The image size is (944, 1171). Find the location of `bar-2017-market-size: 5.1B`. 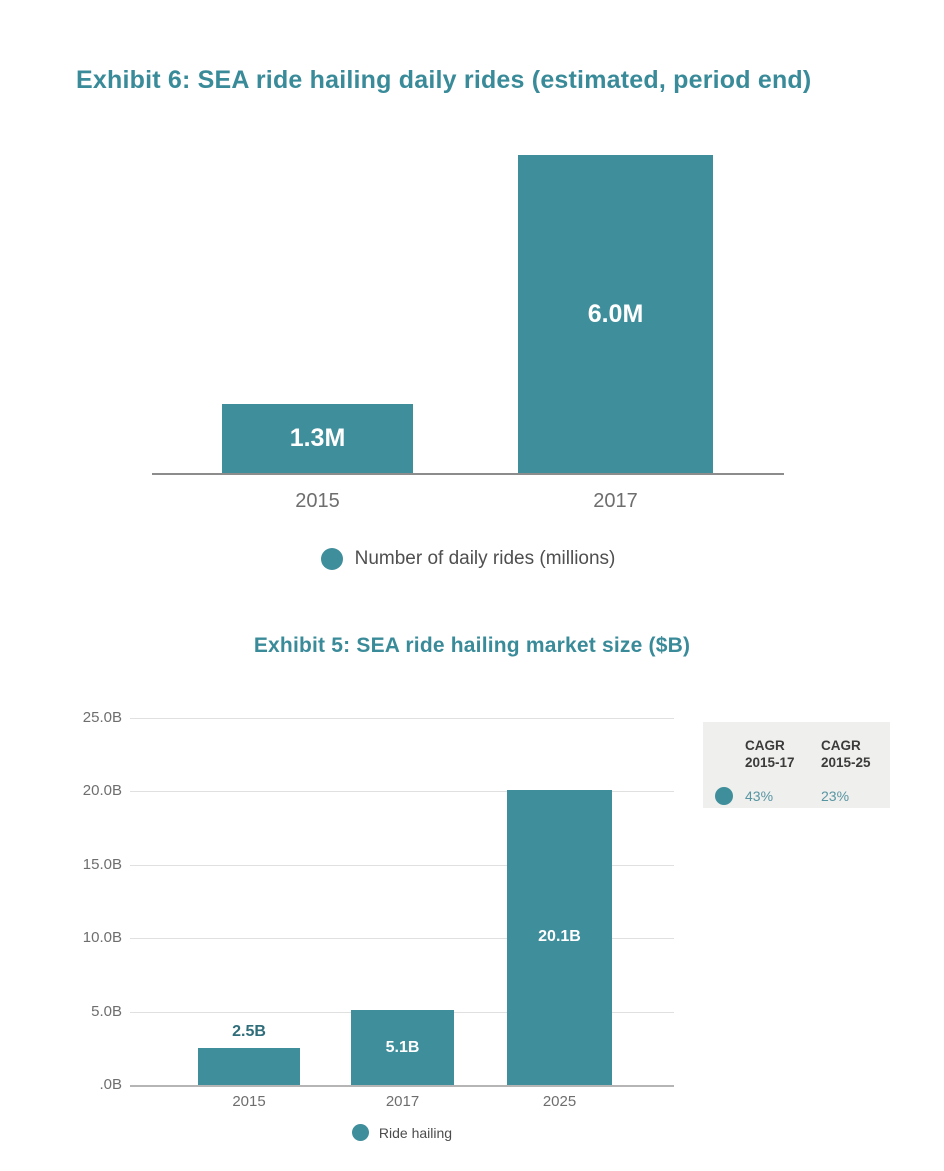

bar-2017-market-size: 5.1B is located at coordinates (402, 1047).